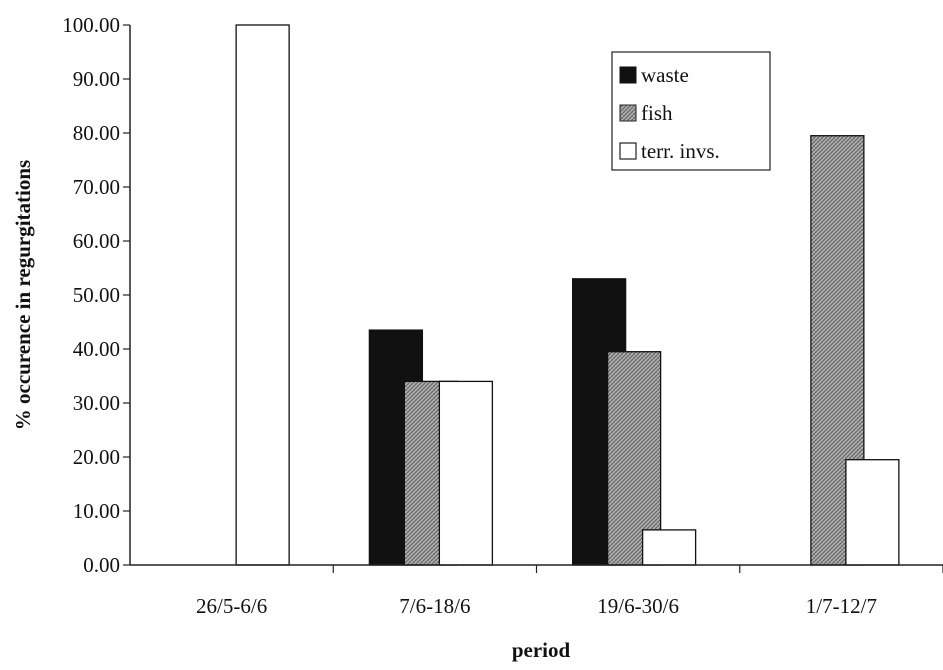 Image resolution: width=943 pixels, height=670 pixels. Describe the element at coordinates (96, 511) in the screenshot. I see `y-tick-label: 10.00` at that location.